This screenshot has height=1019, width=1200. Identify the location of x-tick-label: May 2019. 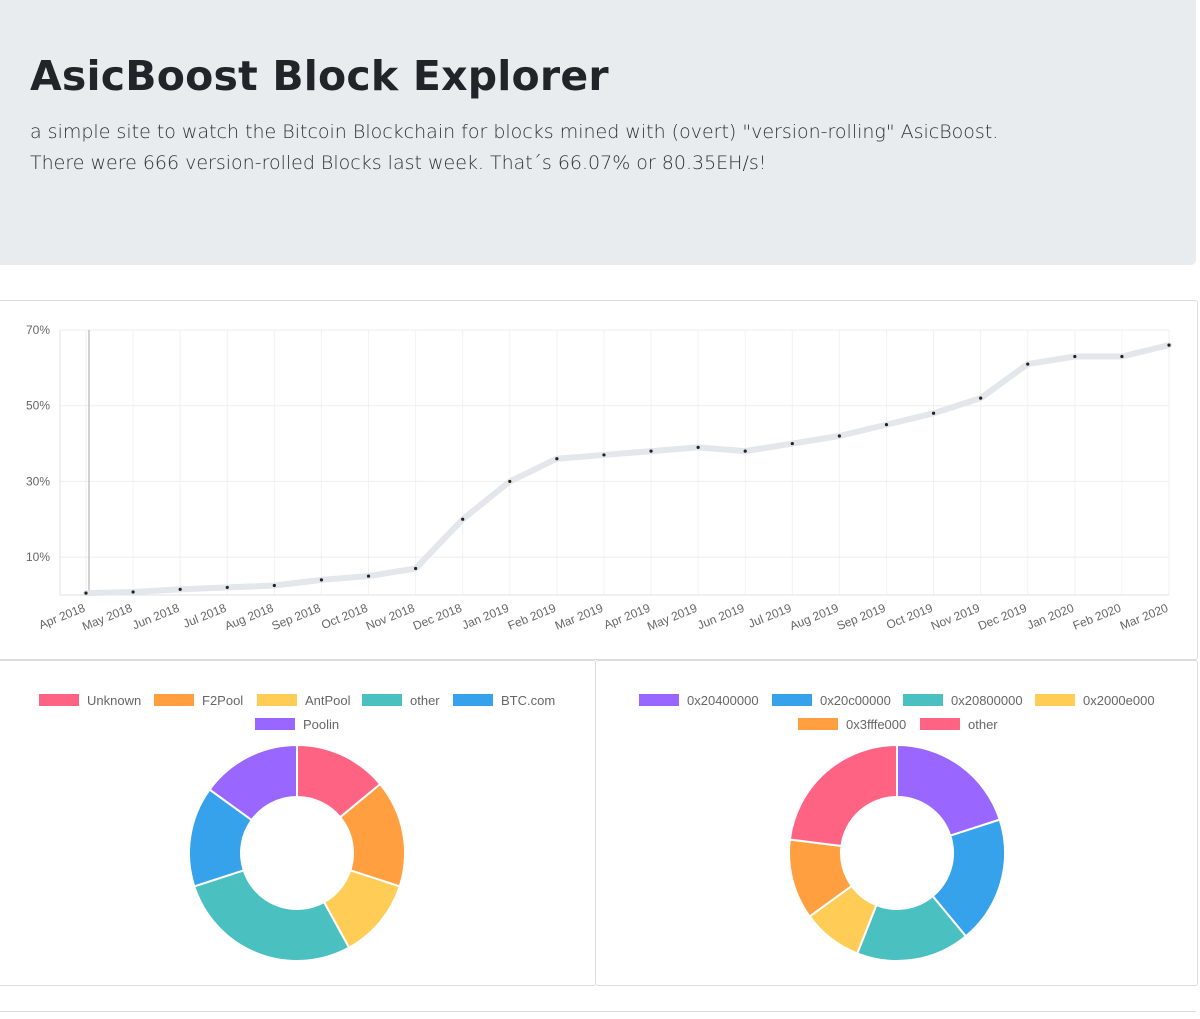
(672, 617).